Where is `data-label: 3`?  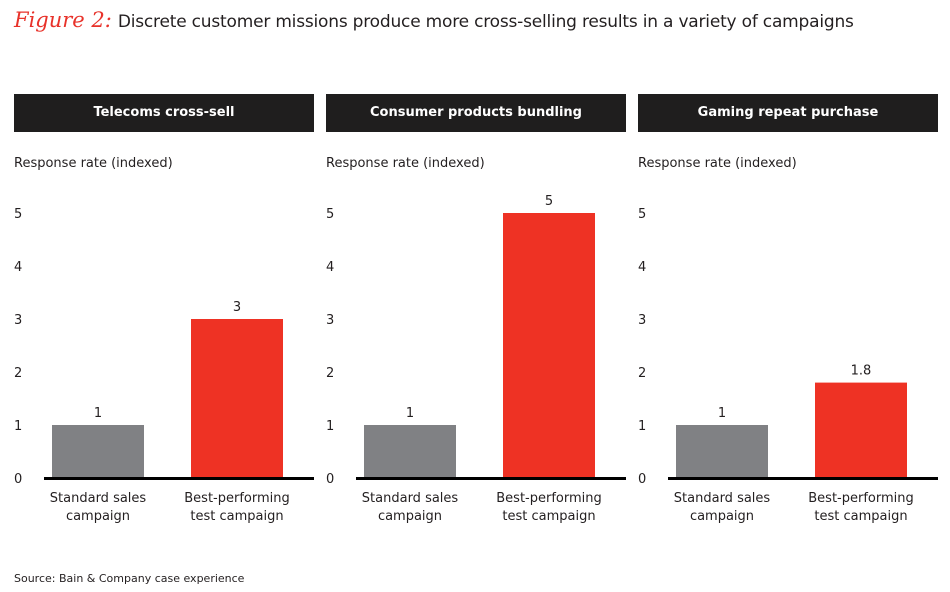
data-label: 3 is located at coordinates (237, 307).